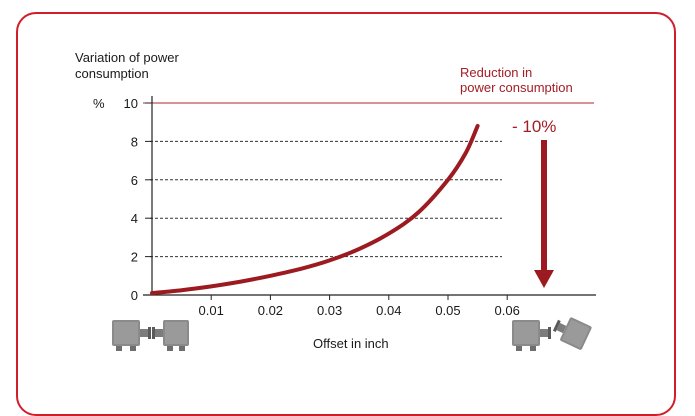 This screenshot has height=416, width=695. Describe the element at coordinates (270, 310) in the screenshot. I see `x-tick-label: 0.02` at that location.